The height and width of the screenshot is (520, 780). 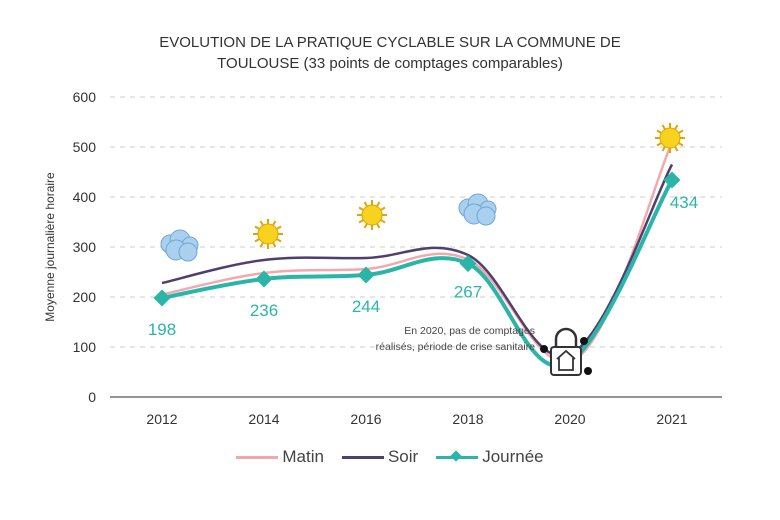 What do you see at coordinates (264, 310) in the screenshot?
I see `data-label: 236` at bounding box center [264, 310].